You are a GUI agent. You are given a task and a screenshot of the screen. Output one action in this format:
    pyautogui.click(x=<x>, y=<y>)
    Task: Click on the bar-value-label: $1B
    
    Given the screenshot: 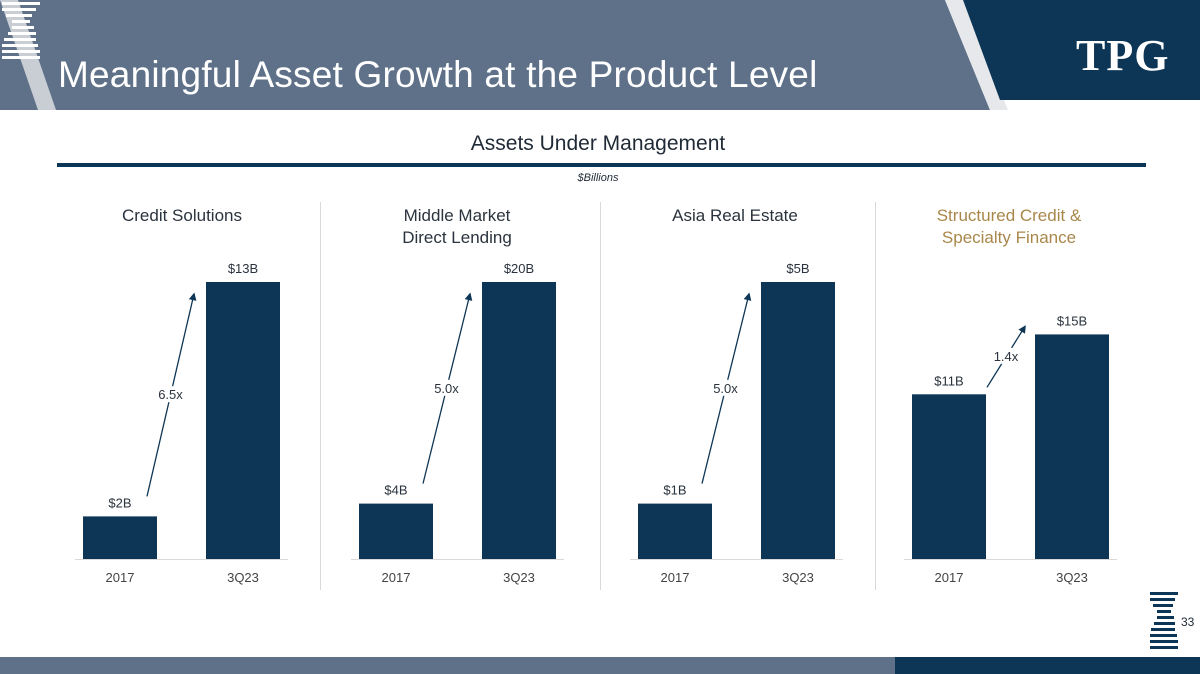 What is the action you would take?
    pyautogui.click(x=674, y=490)
    